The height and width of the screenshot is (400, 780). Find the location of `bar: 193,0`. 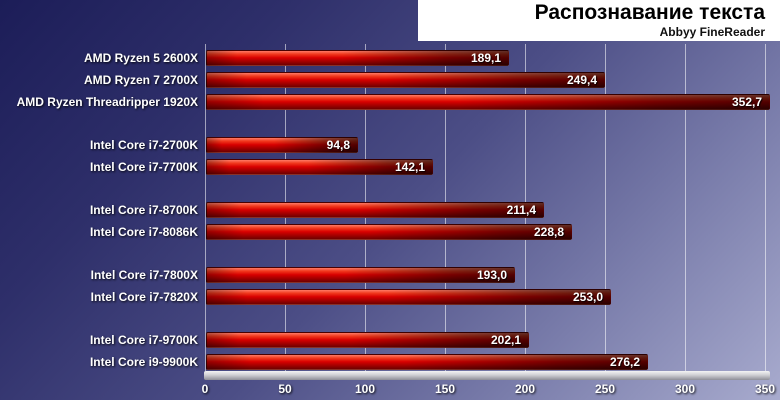

bar: 193,0 is located at coordinates (360, 275).